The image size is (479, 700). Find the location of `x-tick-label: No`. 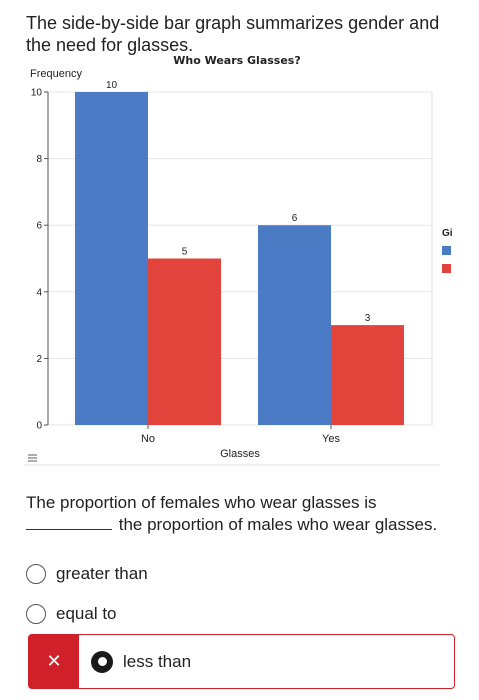

x-tick-label: No is located at coordinates (148, 439).